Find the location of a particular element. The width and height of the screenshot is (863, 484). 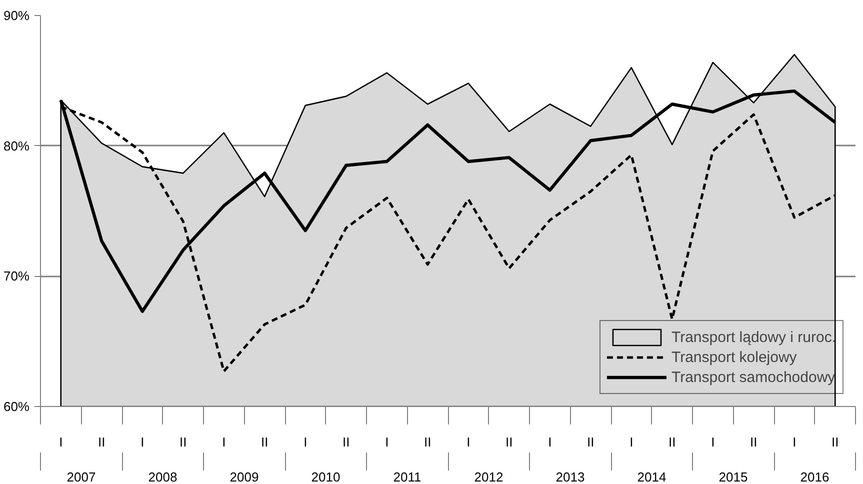

text: 2007 is located at coordinates (81, 477).